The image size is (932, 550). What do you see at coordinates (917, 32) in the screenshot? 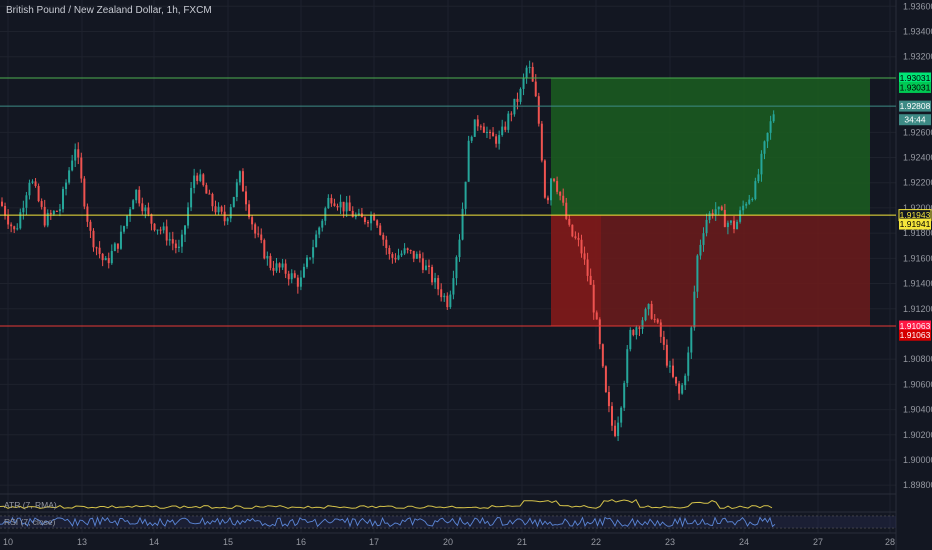
I see `price-tick-label: 1.93400` at bounding box center [917, 32].